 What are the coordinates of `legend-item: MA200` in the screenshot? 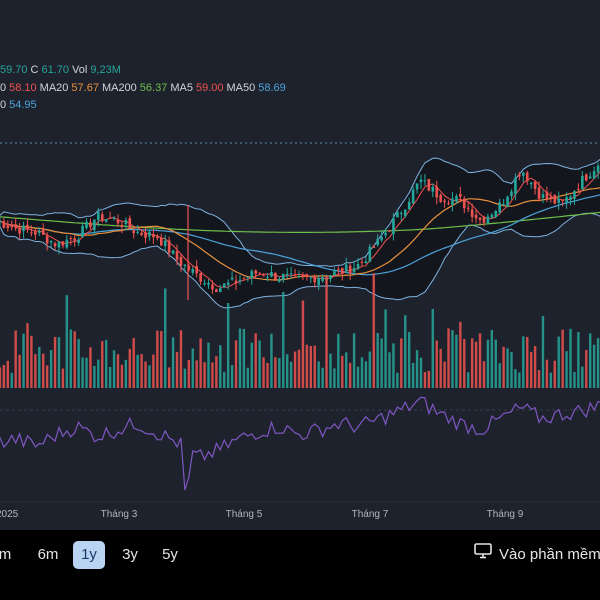 It's located at (119, 88).